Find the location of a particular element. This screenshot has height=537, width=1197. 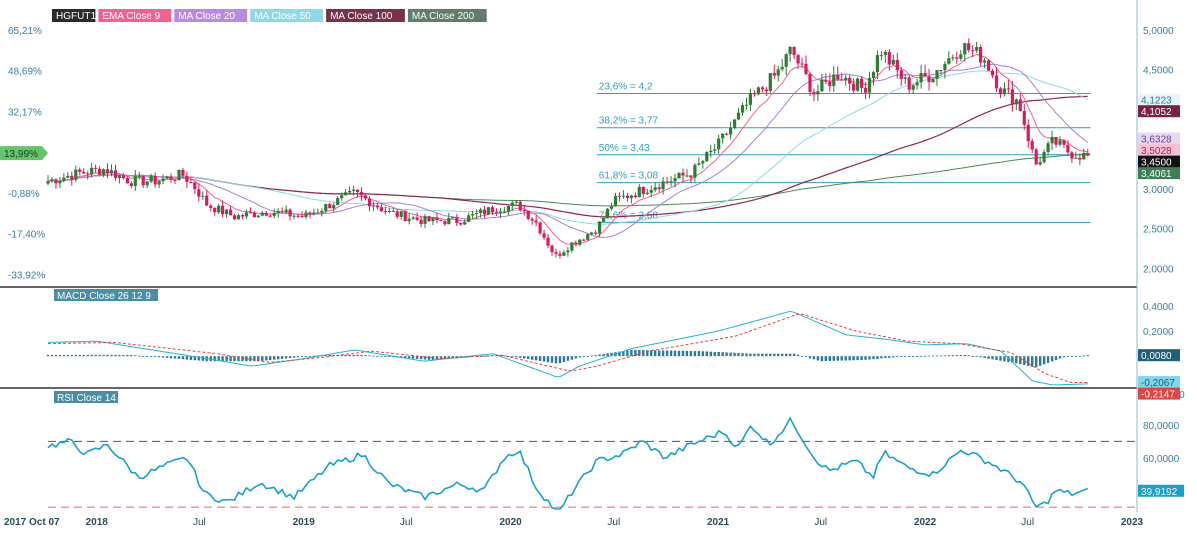

legend-label: MA Close 200 is located at coordinates (443, 16).